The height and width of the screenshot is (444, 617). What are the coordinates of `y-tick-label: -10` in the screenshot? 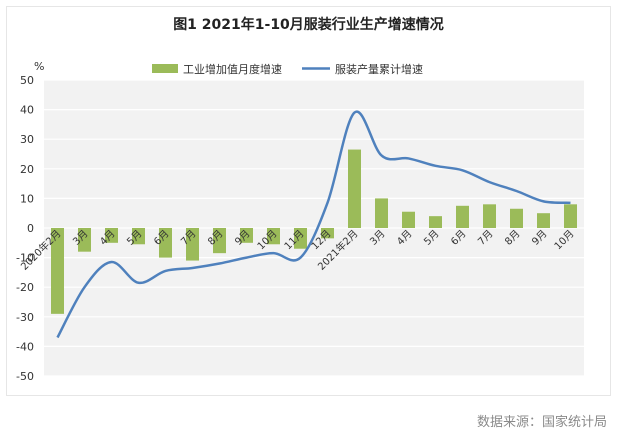 It's located at (25, 258).